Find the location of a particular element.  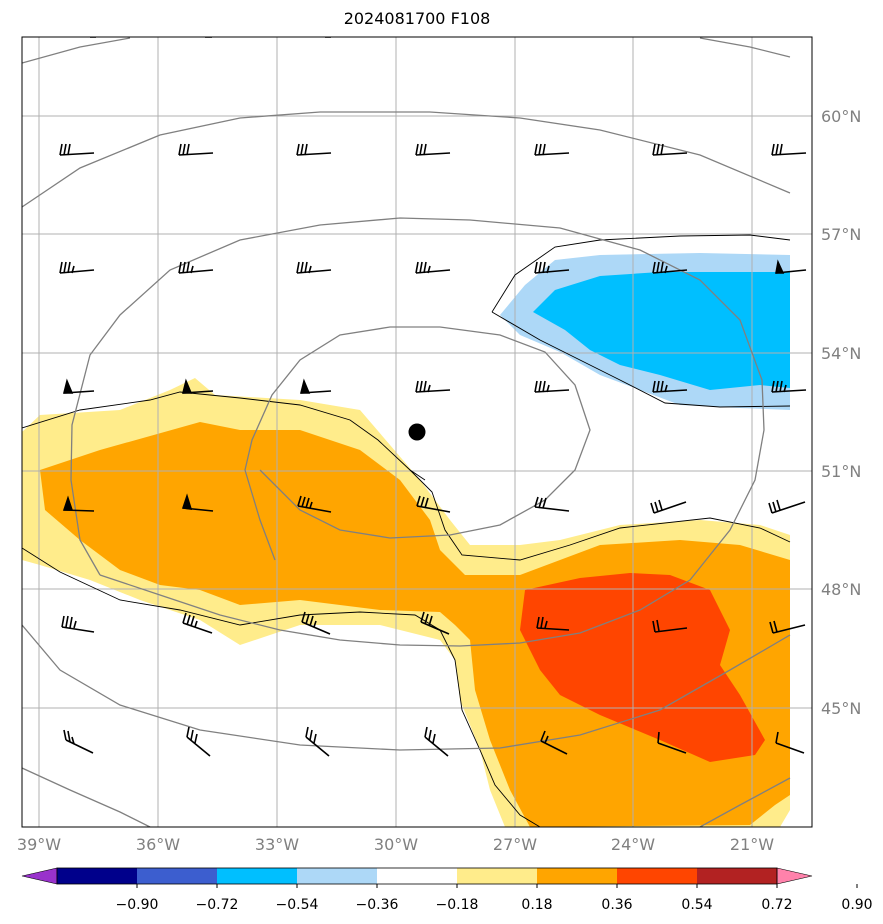

field-fill-red-orange is located at coordinates (642, 667).